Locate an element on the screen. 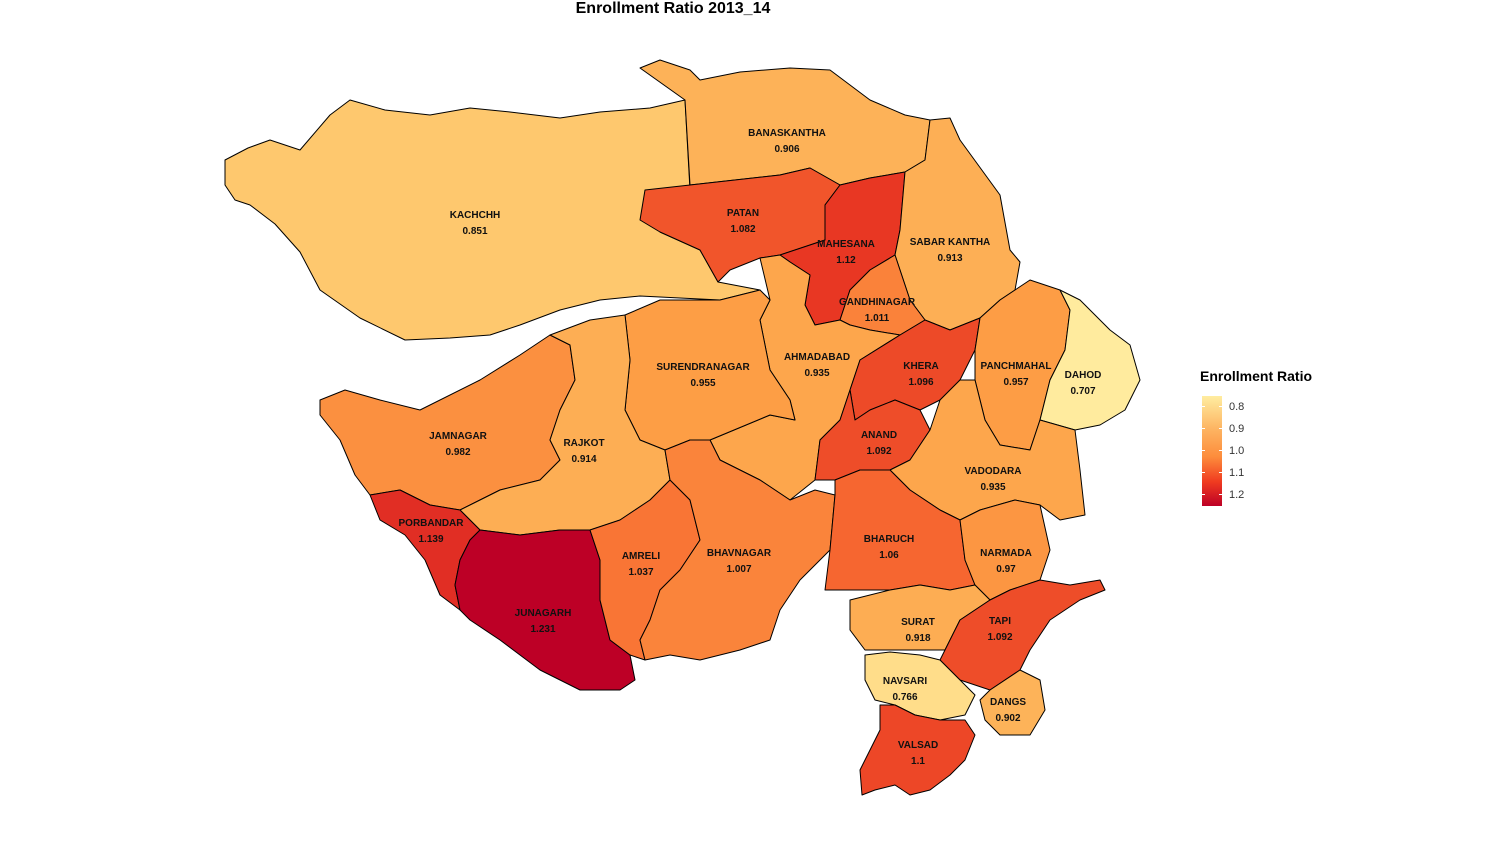  district-name-narmada: NARMADA is located at coordinates (1006, 553).